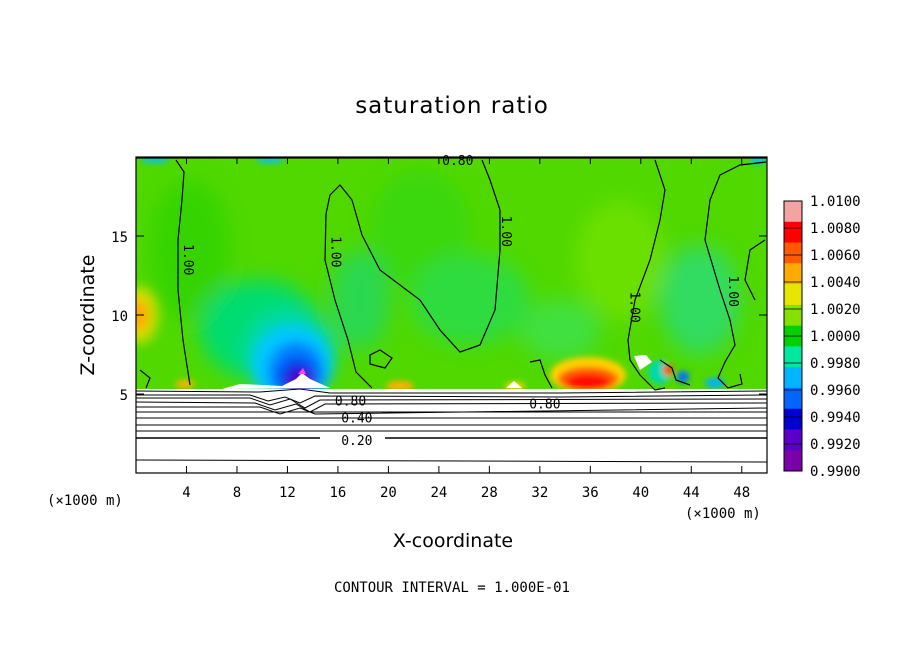 The image size is (904, 654). What do you see at coordinates (835, 283) in the screenshot?
I see `colorbar-label: 1.0040` at bounding box center [835, 283].